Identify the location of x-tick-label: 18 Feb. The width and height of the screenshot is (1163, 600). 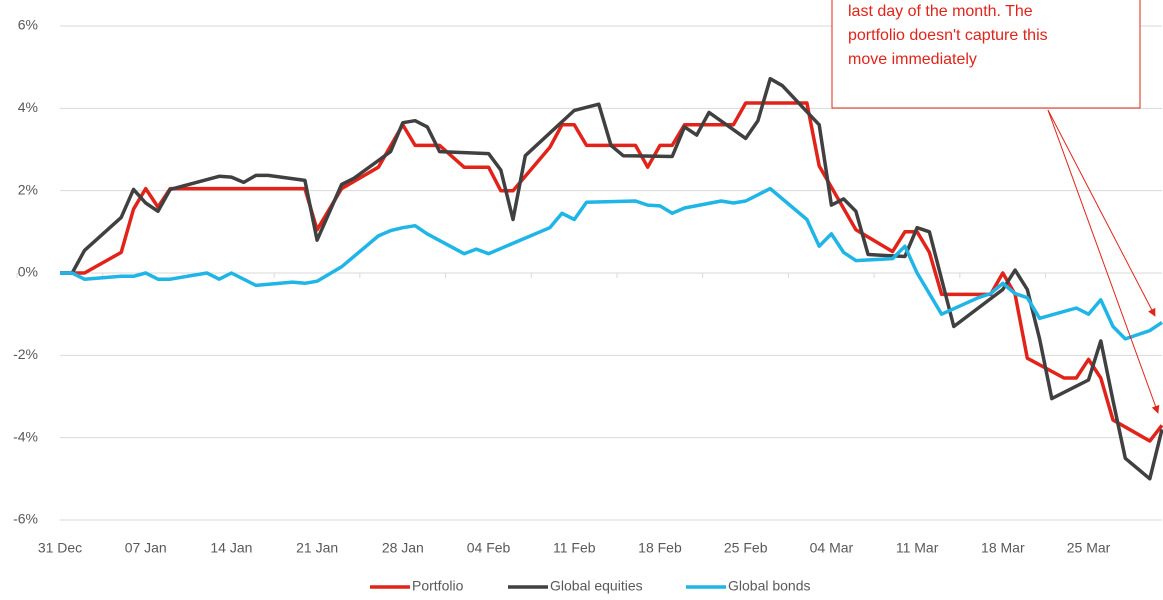
(660, 548).